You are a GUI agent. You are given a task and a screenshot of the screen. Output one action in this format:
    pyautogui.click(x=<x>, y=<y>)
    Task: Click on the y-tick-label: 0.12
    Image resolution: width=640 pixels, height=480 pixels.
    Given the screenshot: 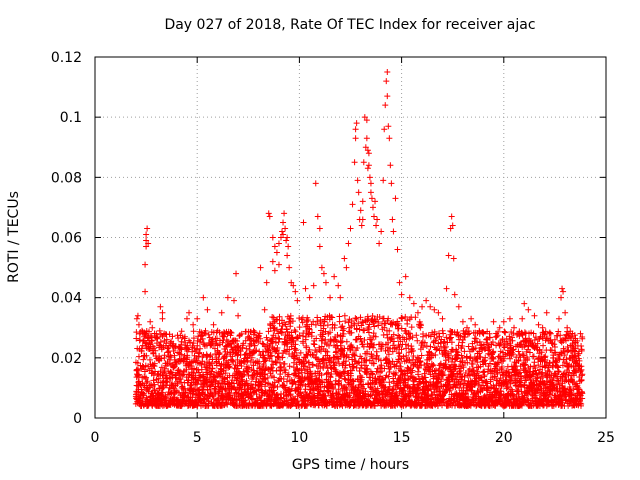 What is the action you would take?
    pyautogui.click(x=66, y=58)
    